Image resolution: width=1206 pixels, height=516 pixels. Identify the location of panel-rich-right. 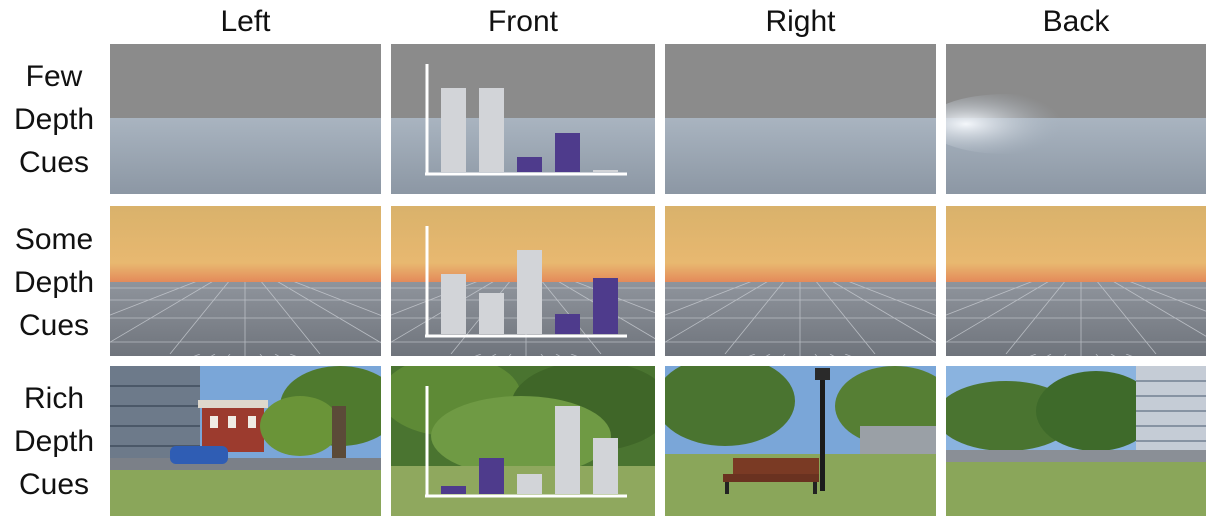
(800, 441).